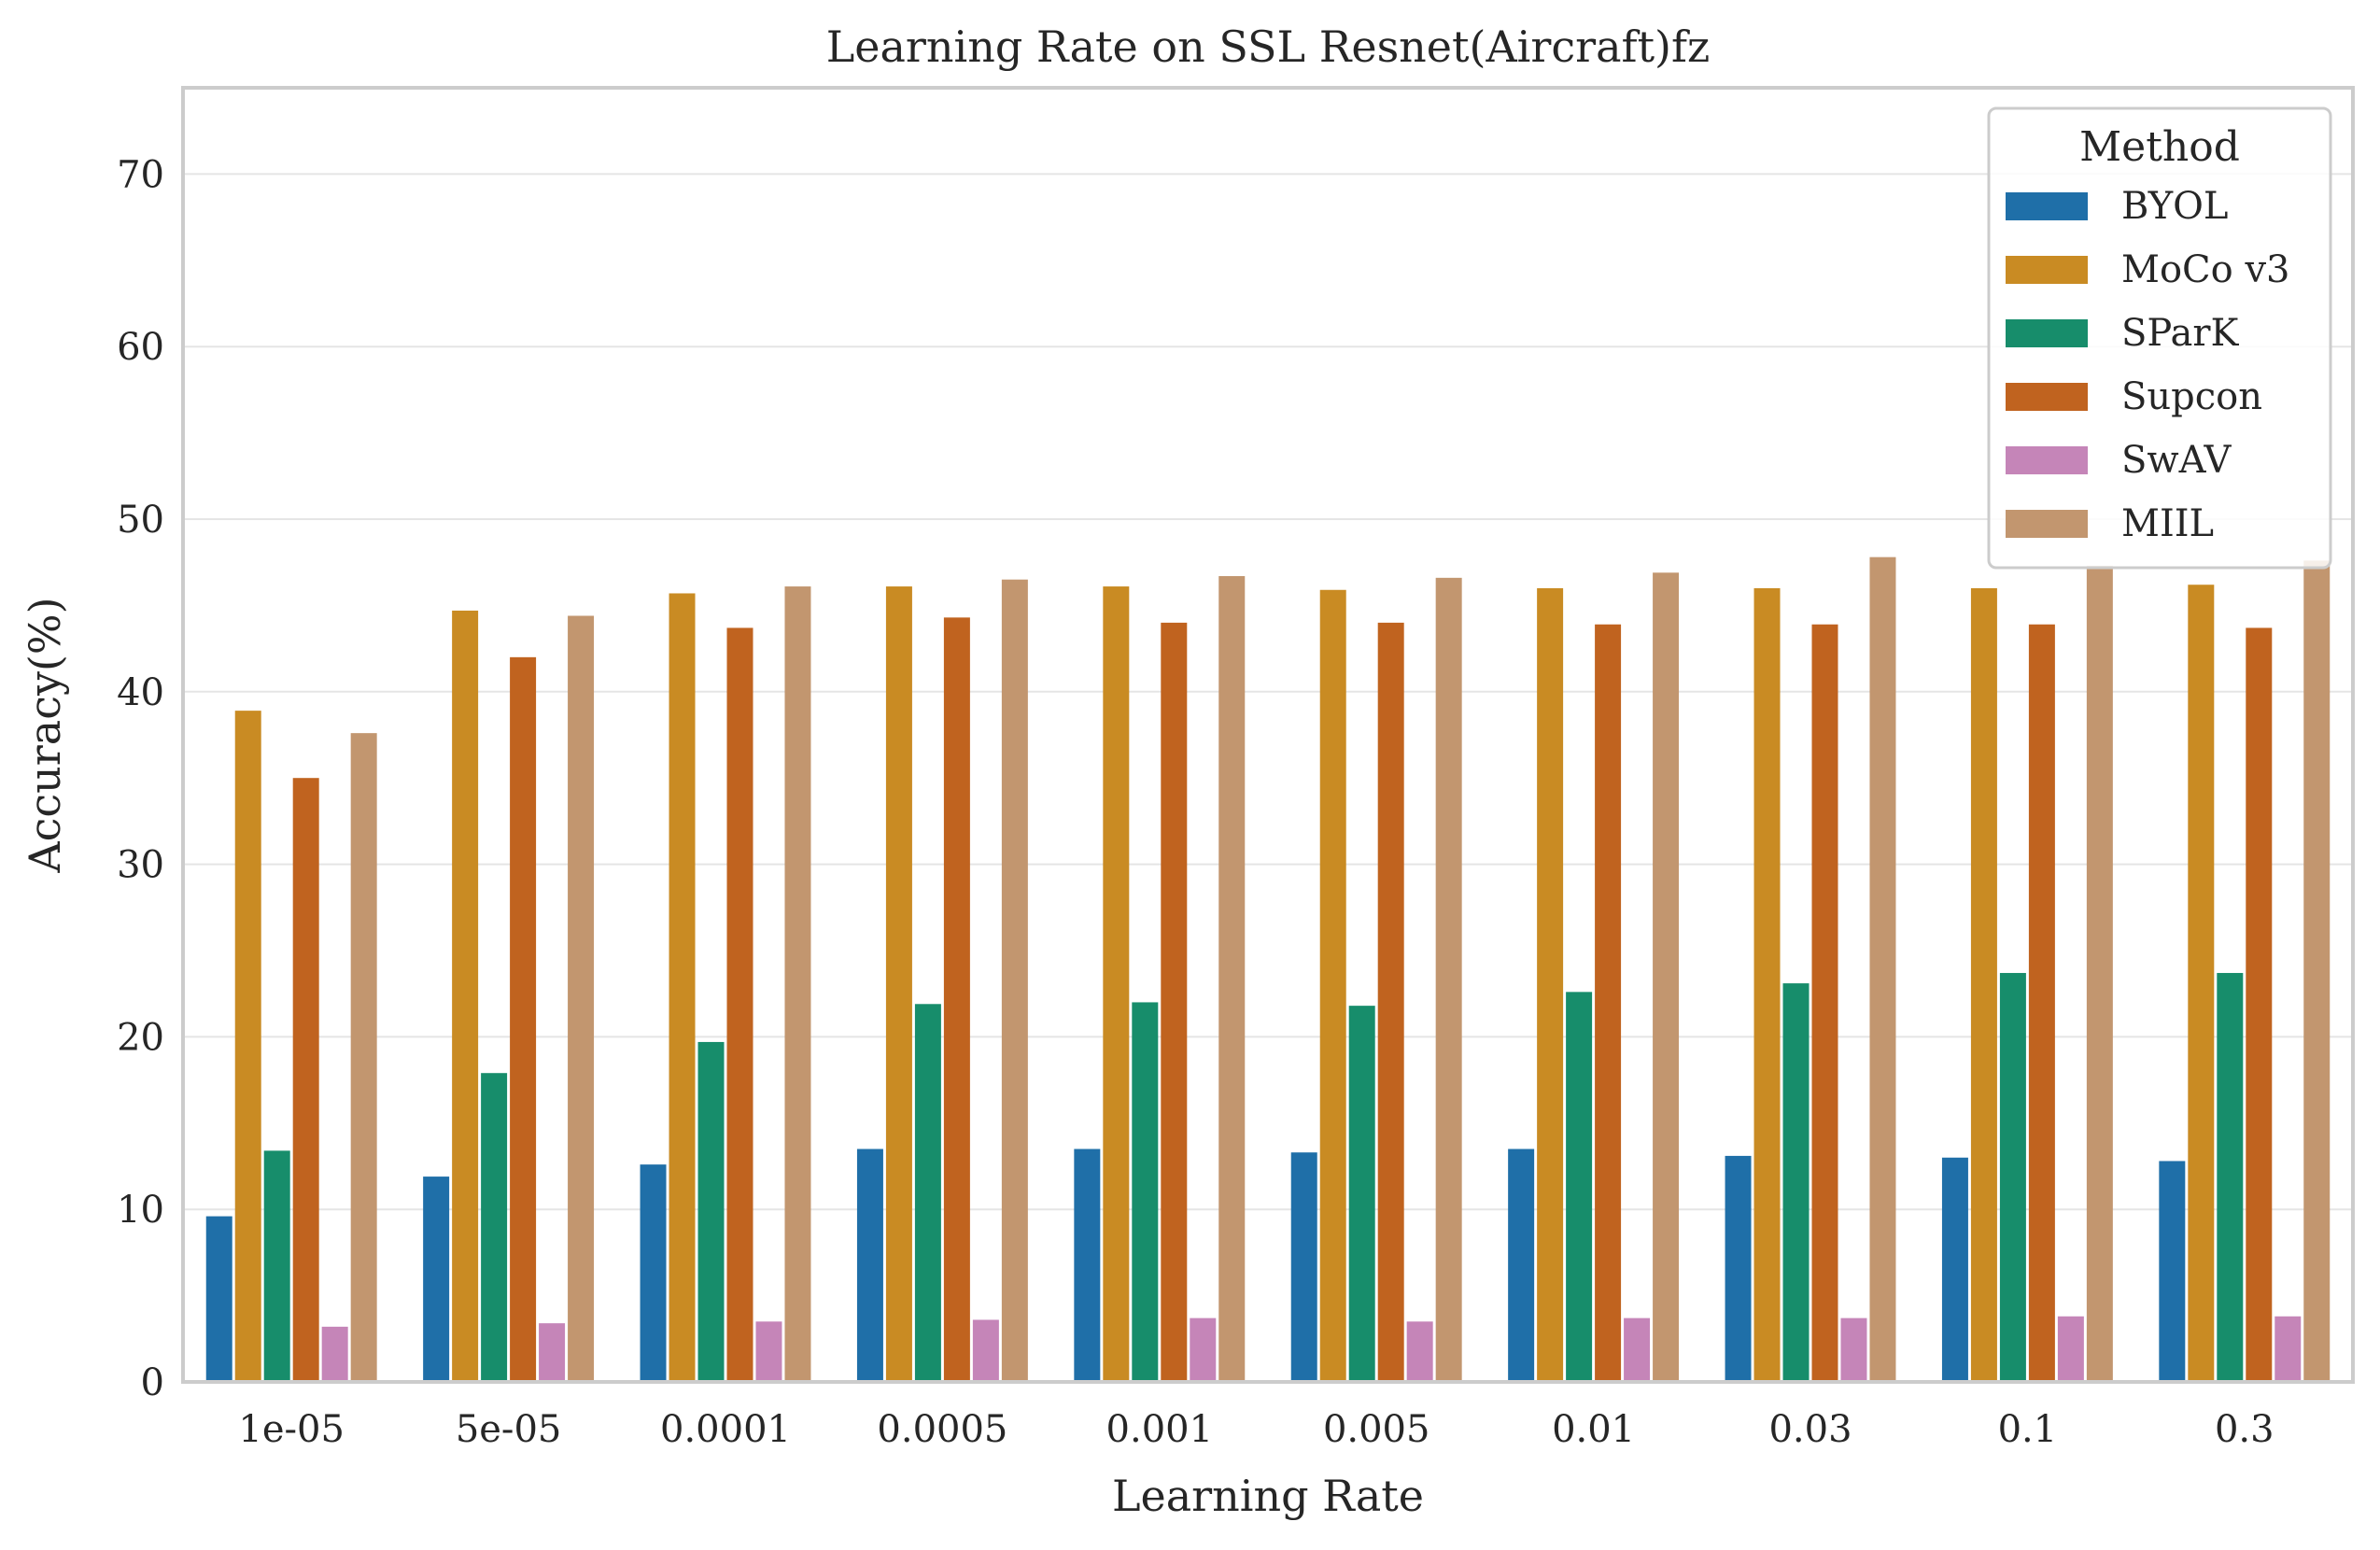  I want to click on bar-spark-0.001, so click(1145, 1192).